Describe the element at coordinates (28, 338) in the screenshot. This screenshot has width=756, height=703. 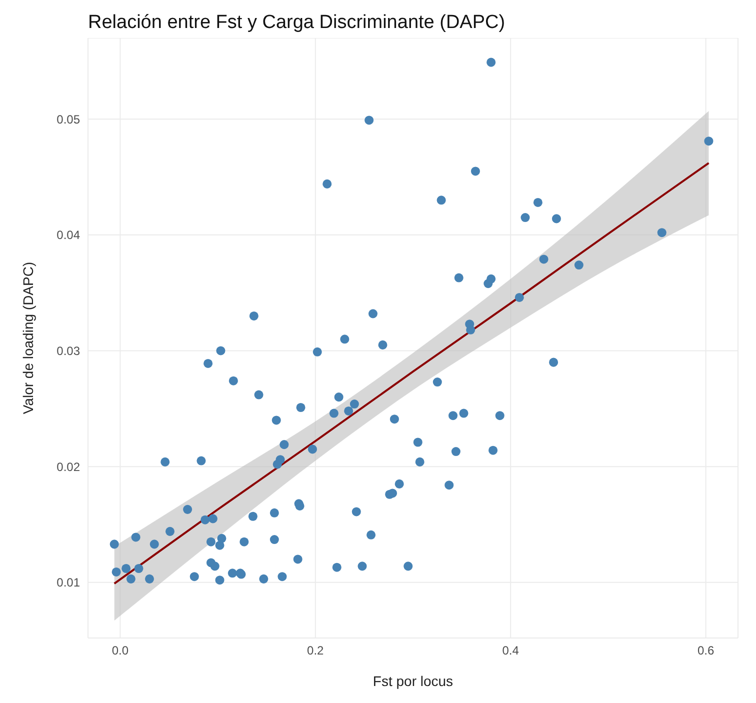
I see `y-axis-title: Valor de loading (DAPC)` at that location.